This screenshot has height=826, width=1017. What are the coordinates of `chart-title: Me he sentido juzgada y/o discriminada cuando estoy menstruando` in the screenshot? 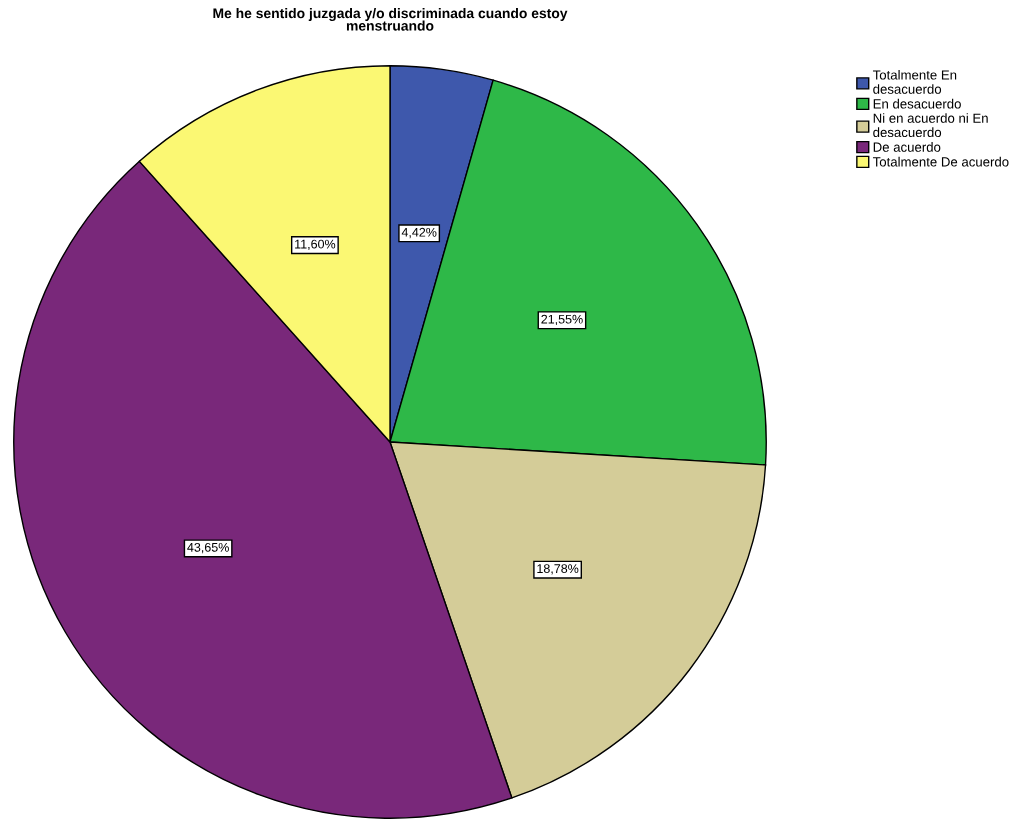 It's located at (390, 19).